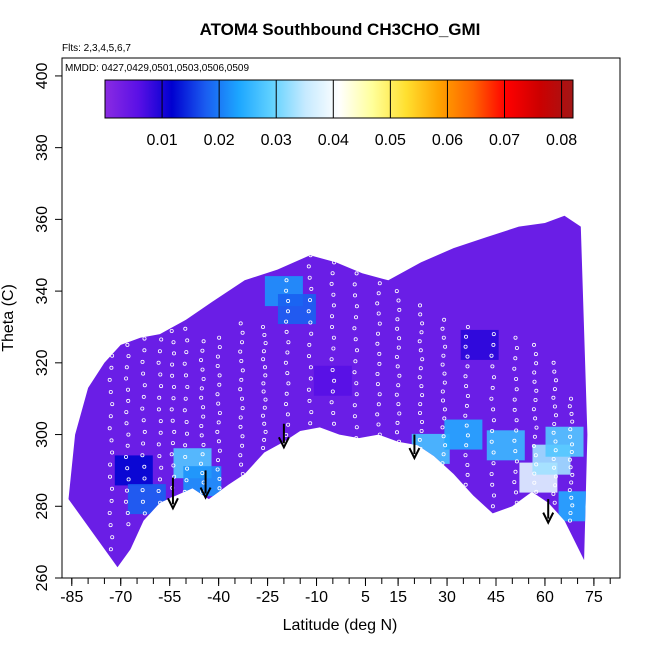 The height and width of the screenshot is (650, 650). What do you see at coordinates (42, 147) in the screenshot?
I see `y-tick-label: 380` at bounding box center [42, 147].